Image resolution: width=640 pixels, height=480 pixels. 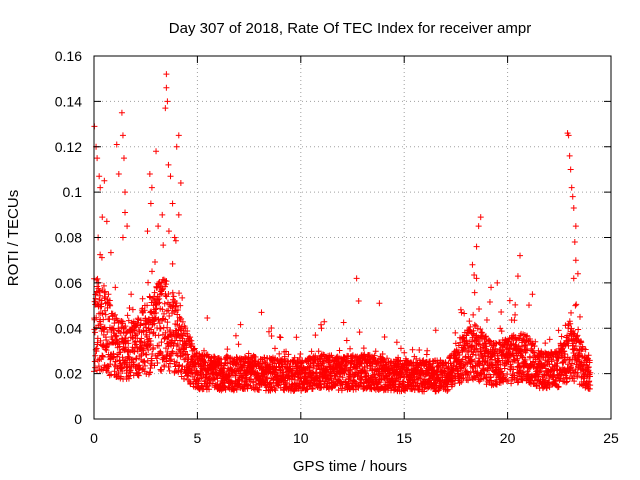 I want to click on y-tick-label: 0.02, so click(x=68, y=374).